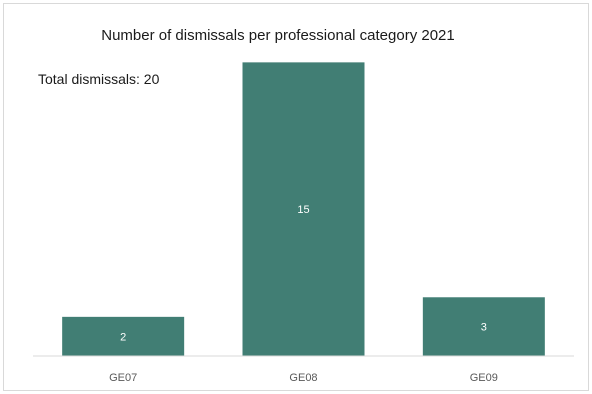 This screenshot has width=592, height=394. I want to click on x-tick-ge08: GE08, so click(303, 378).